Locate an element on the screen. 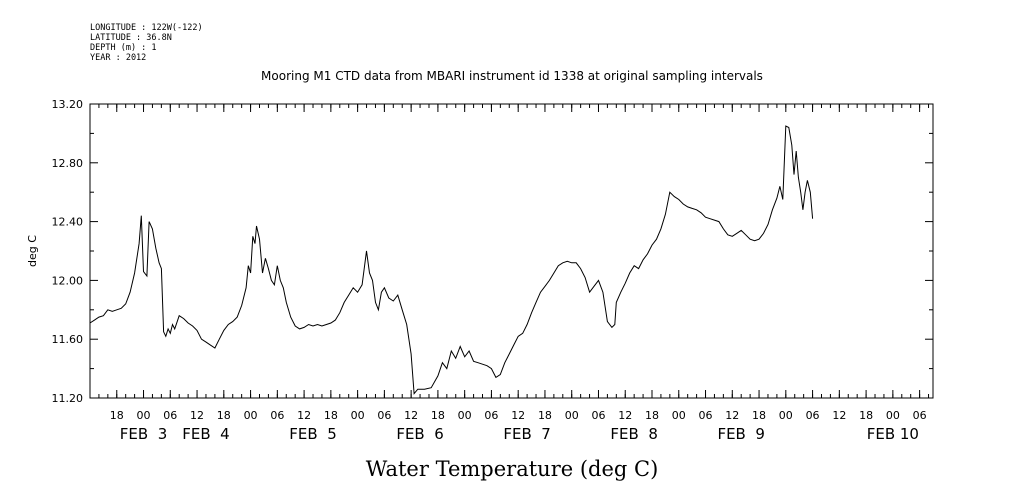 The image size is (1009, 504). x-day-label: FEB 10 is located at coordinates (893, 434).